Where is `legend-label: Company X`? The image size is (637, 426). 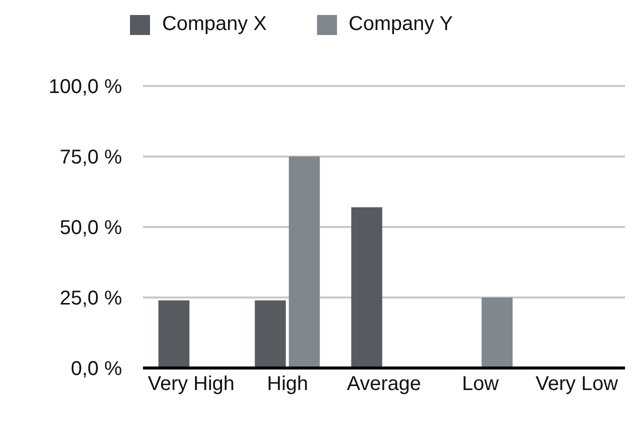 legend-label: Company X is located at coordinates (214, 24).